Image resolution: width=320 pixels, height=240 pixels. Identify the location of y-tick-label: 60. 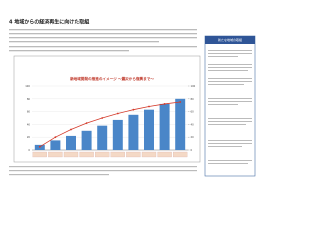
(29, 112).